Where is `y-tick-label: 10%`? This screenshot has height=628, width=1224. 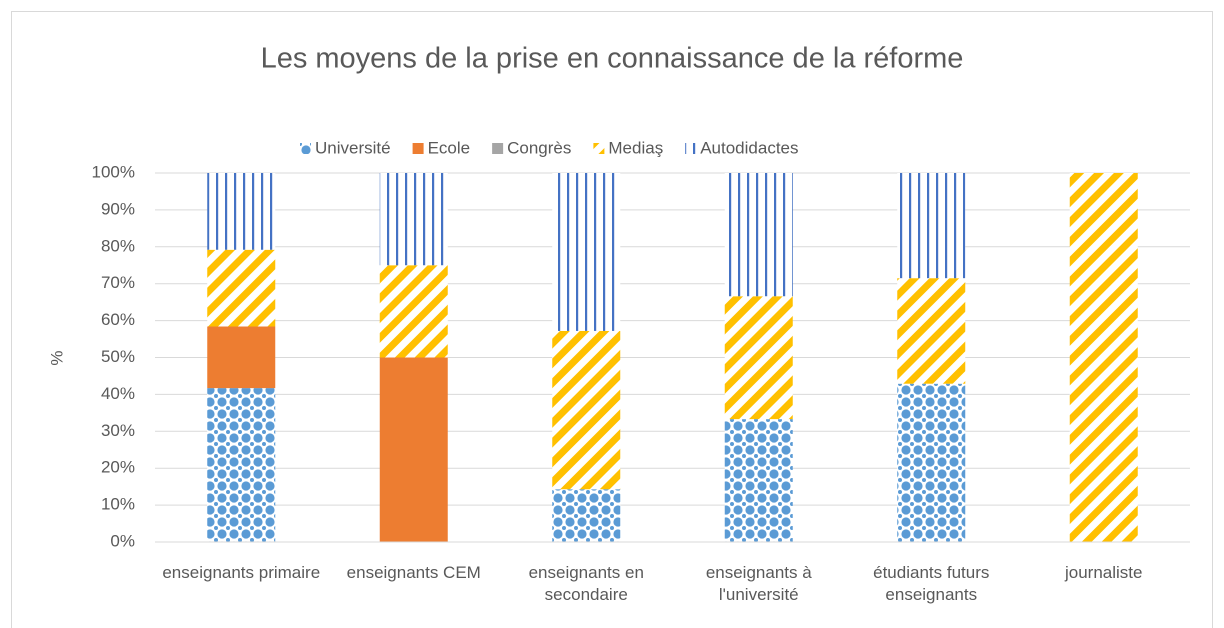
y-tick-label: 10% is located at coordinates (118, 504).